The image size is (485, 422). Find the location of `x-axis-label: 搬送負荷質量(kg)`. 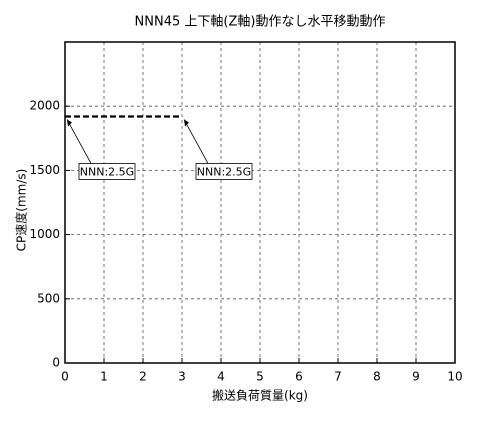

x-axis-label: 搬送負荷質量(kg) is located at coordinates (260, 395).